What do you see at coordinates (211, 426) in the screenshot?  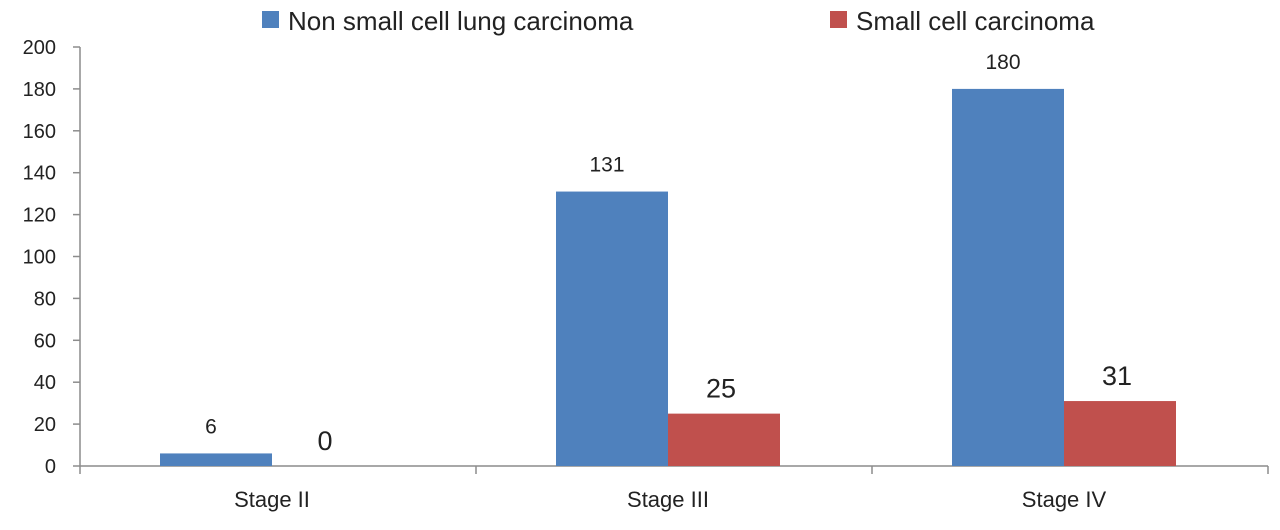 I see `data-label: 6` at bounding box center [211, 426].